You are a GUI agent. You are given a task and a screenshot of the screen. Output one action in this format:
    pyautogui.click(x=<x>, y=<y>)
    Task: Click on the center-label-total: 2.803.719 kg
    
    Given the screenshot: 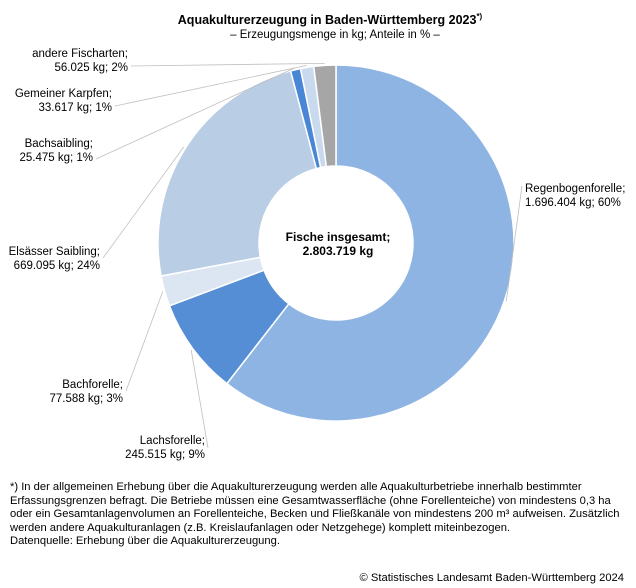 What is the action you would take?
    pyautogui.click(x=338, y=251)
    